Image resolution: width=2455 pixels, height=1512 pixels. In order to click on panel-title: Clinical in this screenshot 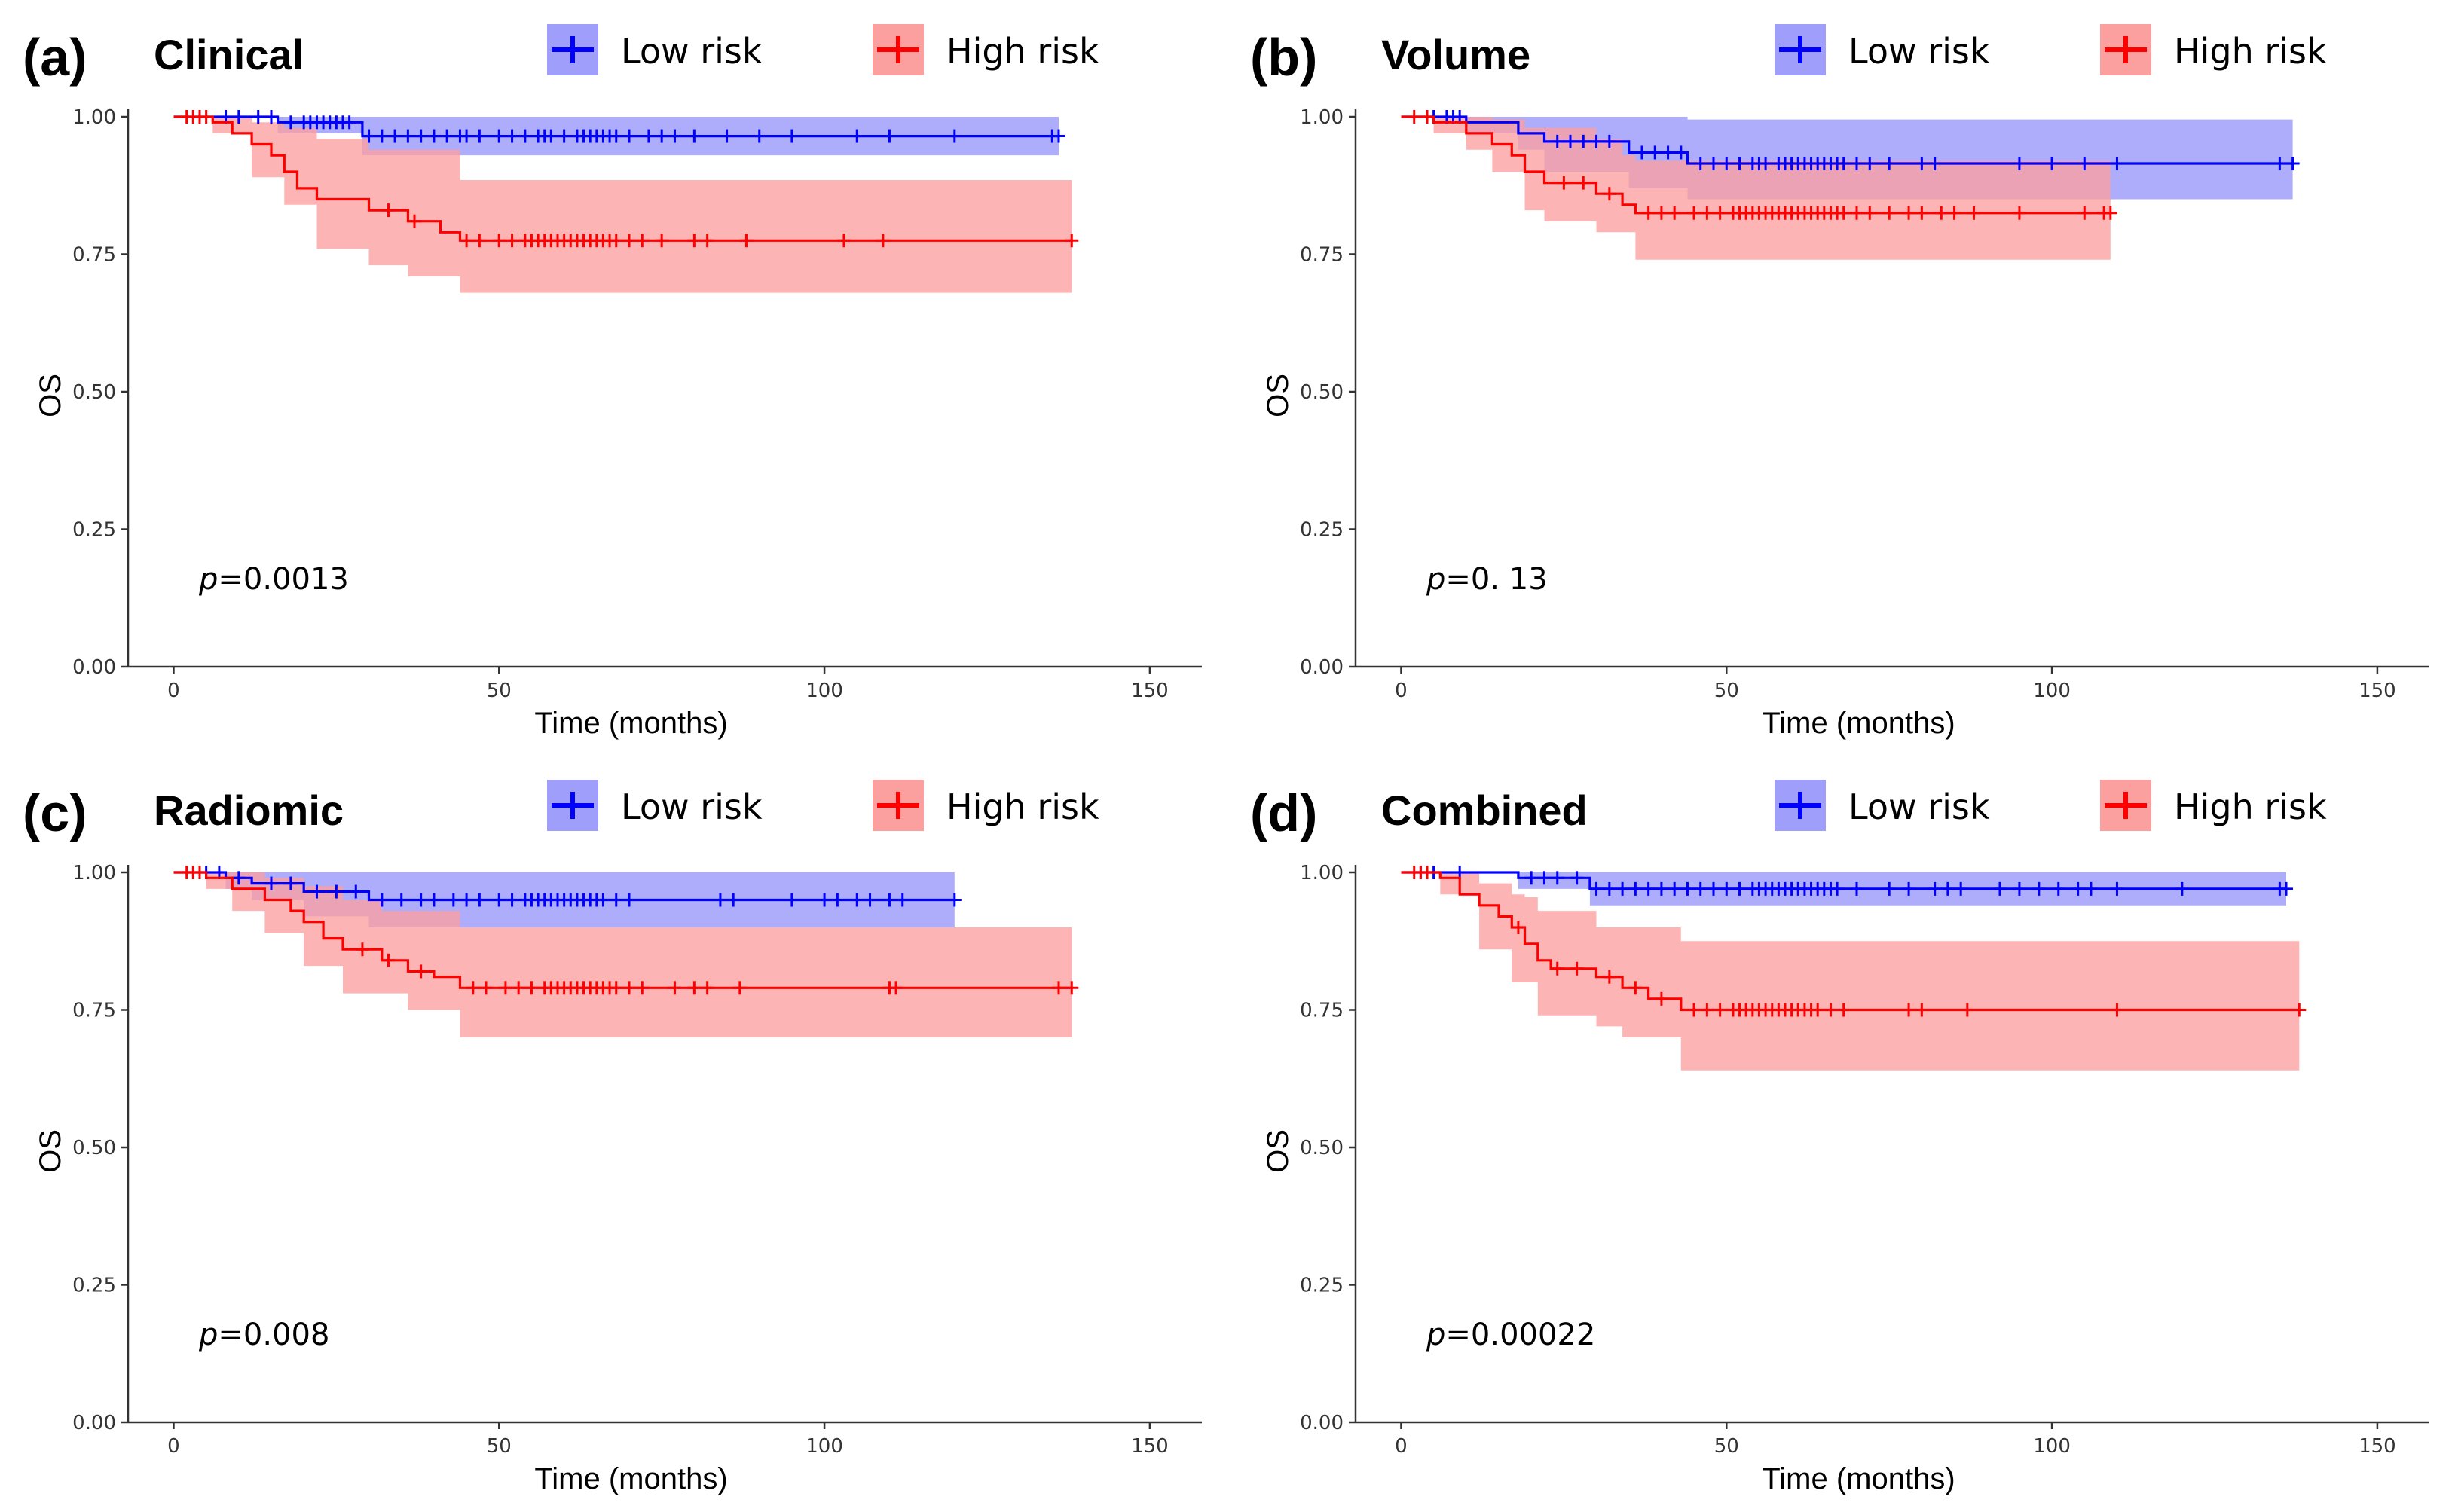, I will do `click(229, 54)`.